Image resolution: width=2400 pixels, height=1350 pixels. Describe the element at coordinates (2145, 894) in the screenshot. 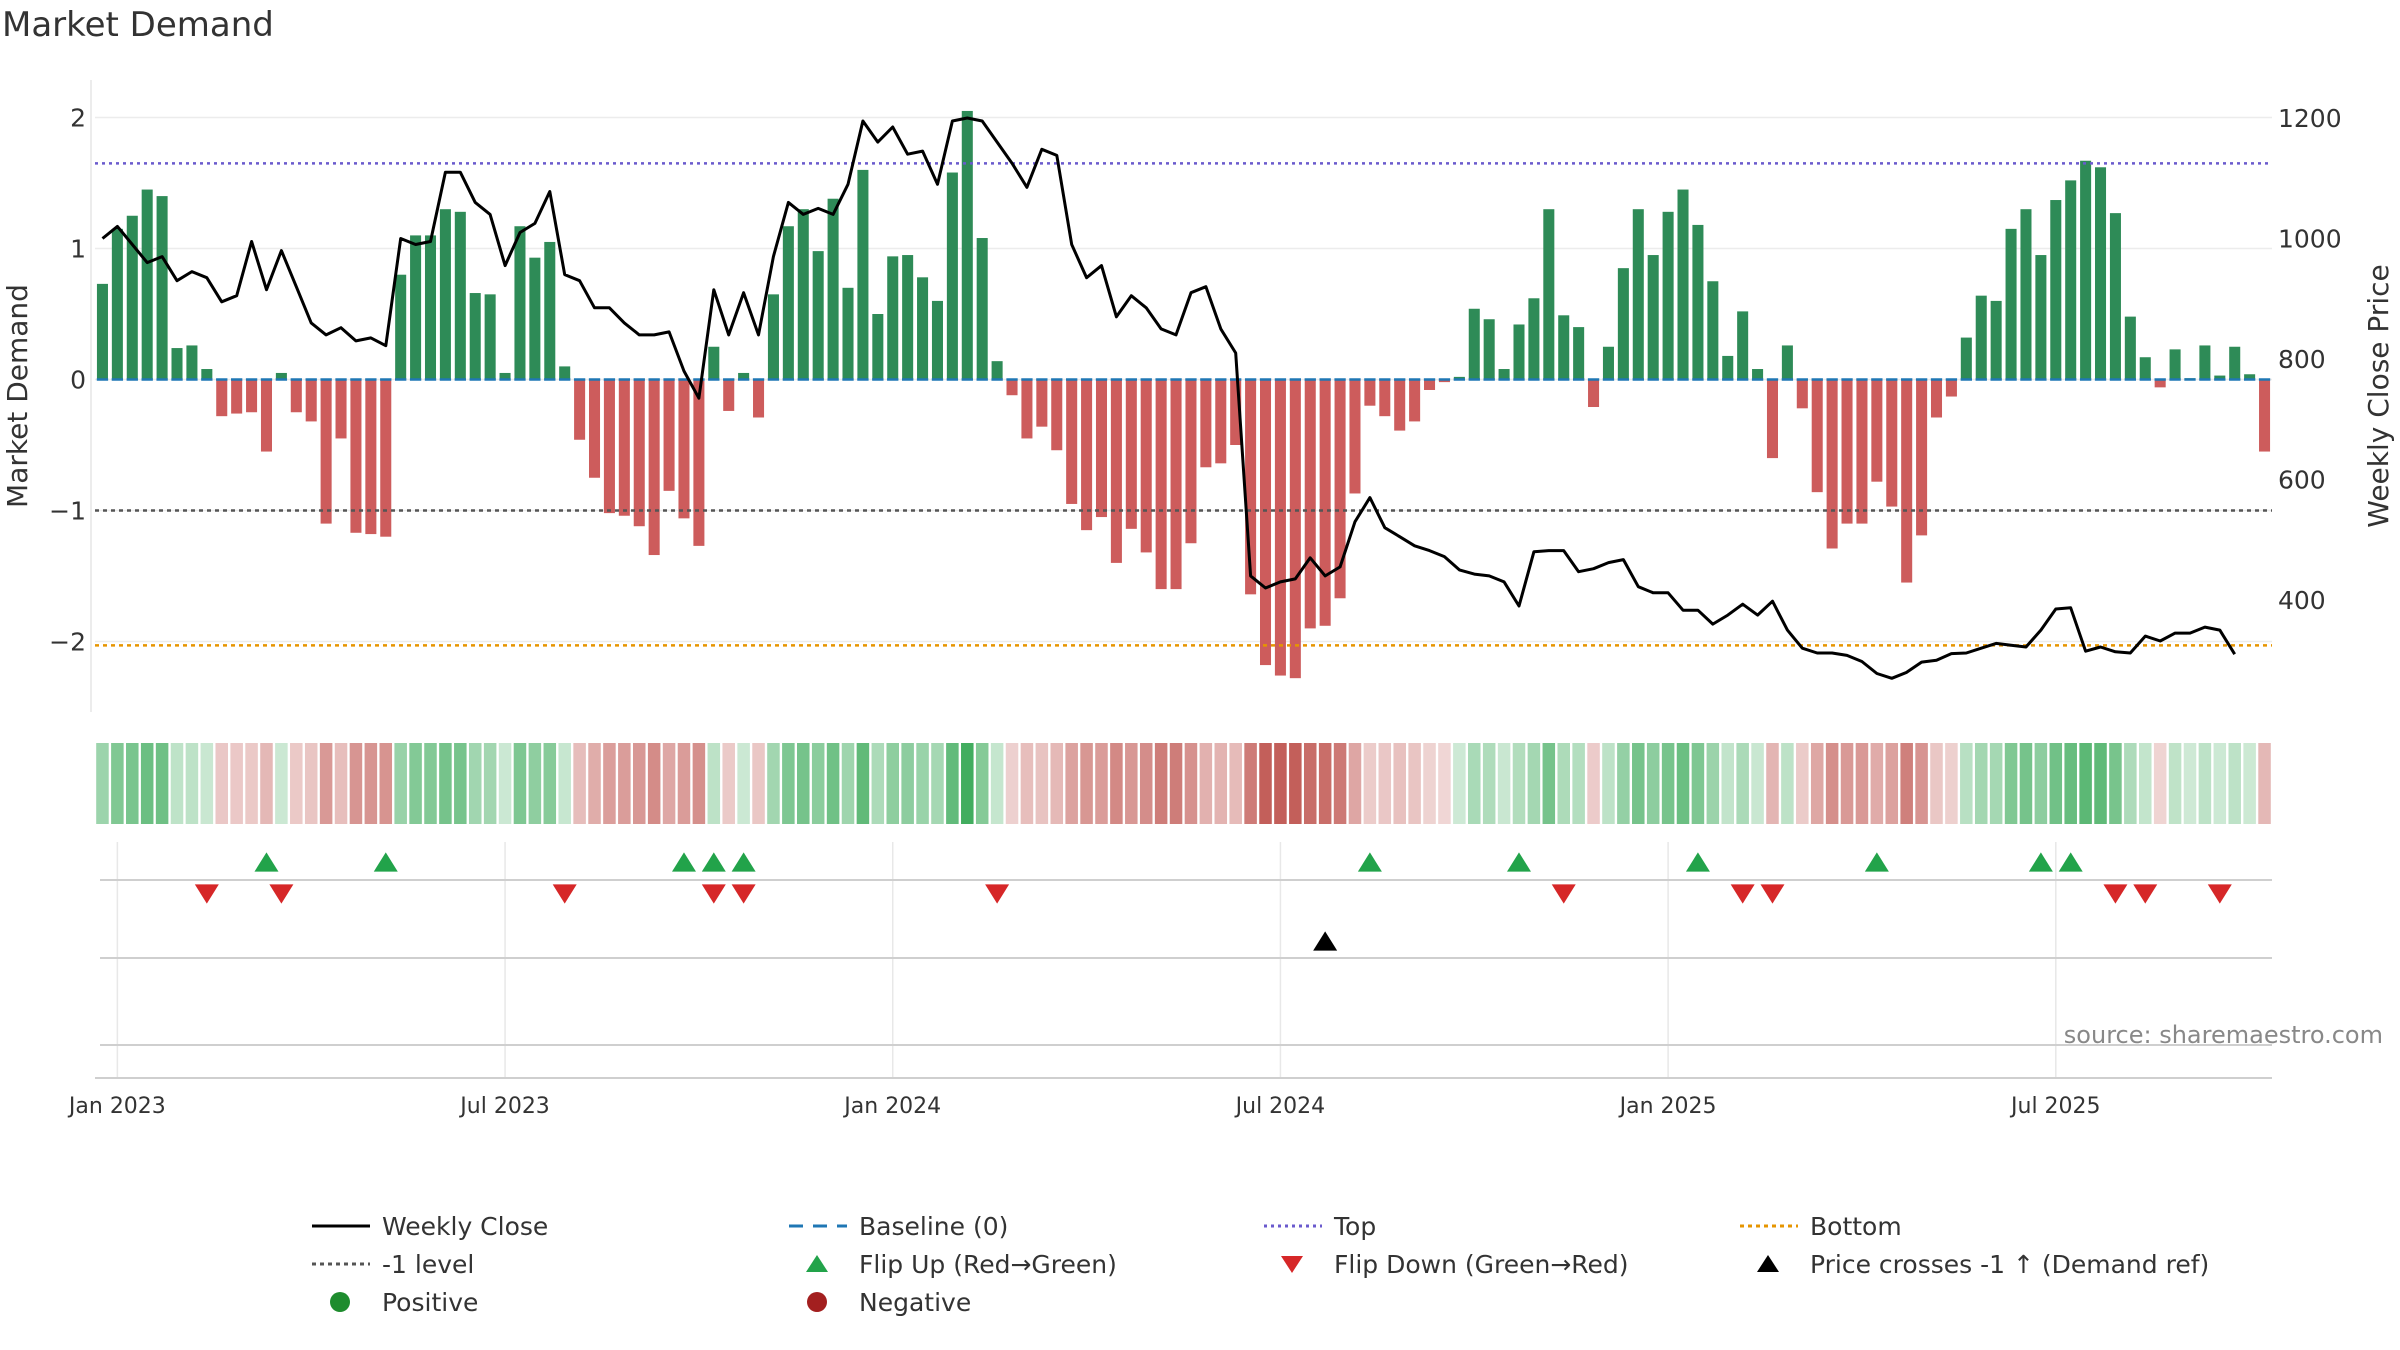

I see `flip-down-marker` at that location.